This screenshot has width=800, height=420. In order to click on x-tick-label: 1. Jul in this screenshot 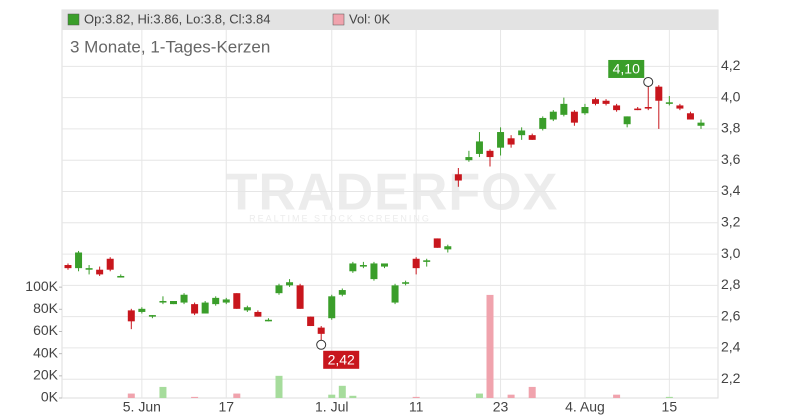, I will do `click(331, 407)`.